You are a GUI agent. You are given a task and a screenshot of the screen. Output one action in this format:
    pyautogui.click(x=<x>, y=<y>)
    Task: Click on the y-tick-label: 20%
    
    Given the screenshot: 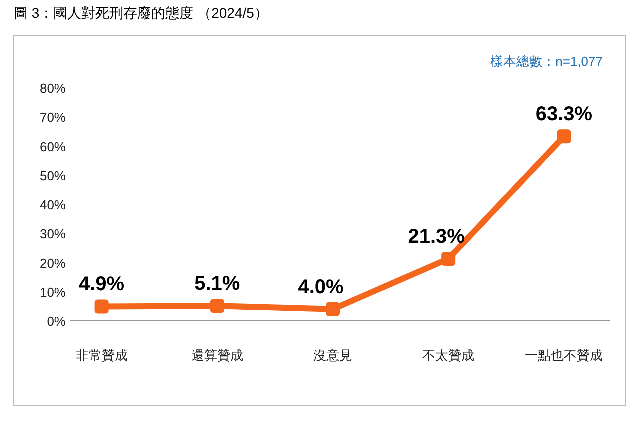 What is the action you would take?
    pyautogui.click(x=53, y=263)
    